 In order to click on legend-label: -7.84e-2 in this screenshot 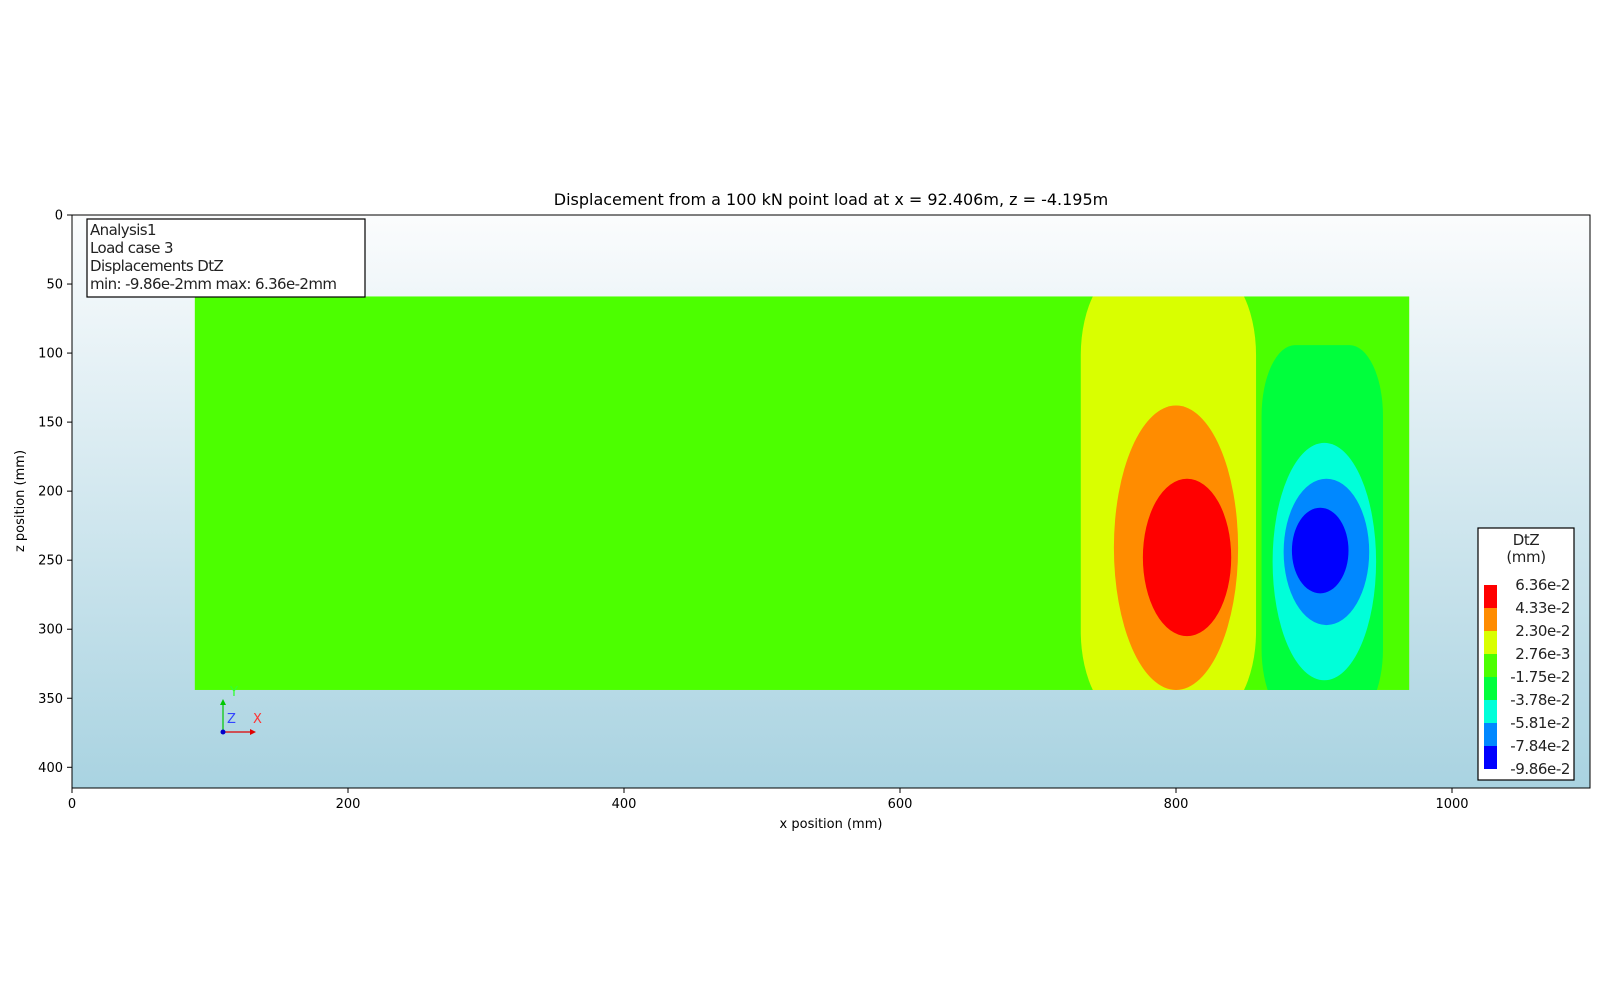, I will do `click(1540, 746)`.